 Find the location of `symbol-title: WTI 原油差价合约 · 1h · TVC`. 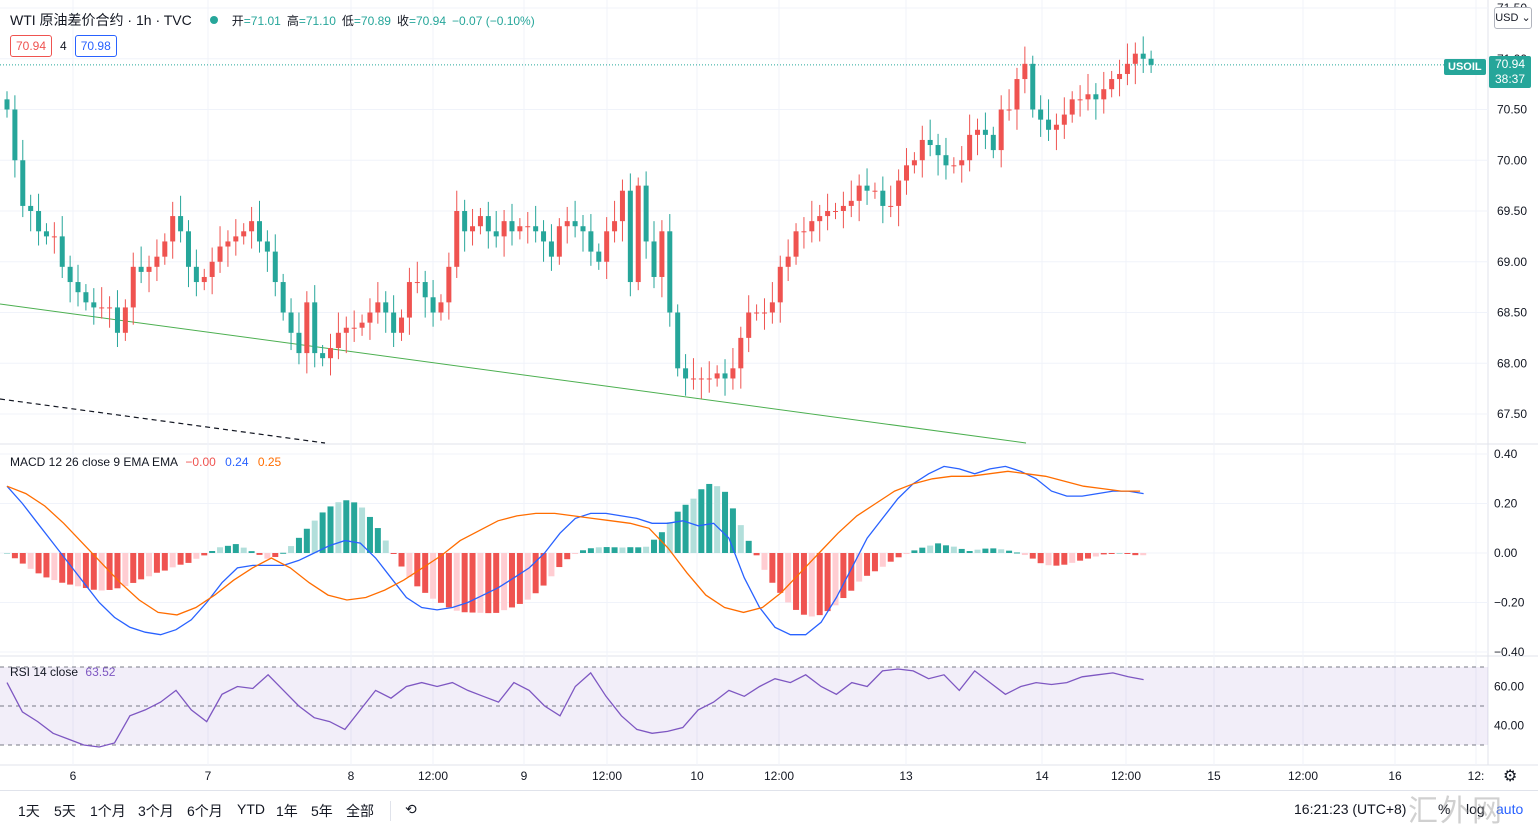

symbol-title: WTI 原油差价合约 · 1h · TVC is located at coordinates (101, 20).